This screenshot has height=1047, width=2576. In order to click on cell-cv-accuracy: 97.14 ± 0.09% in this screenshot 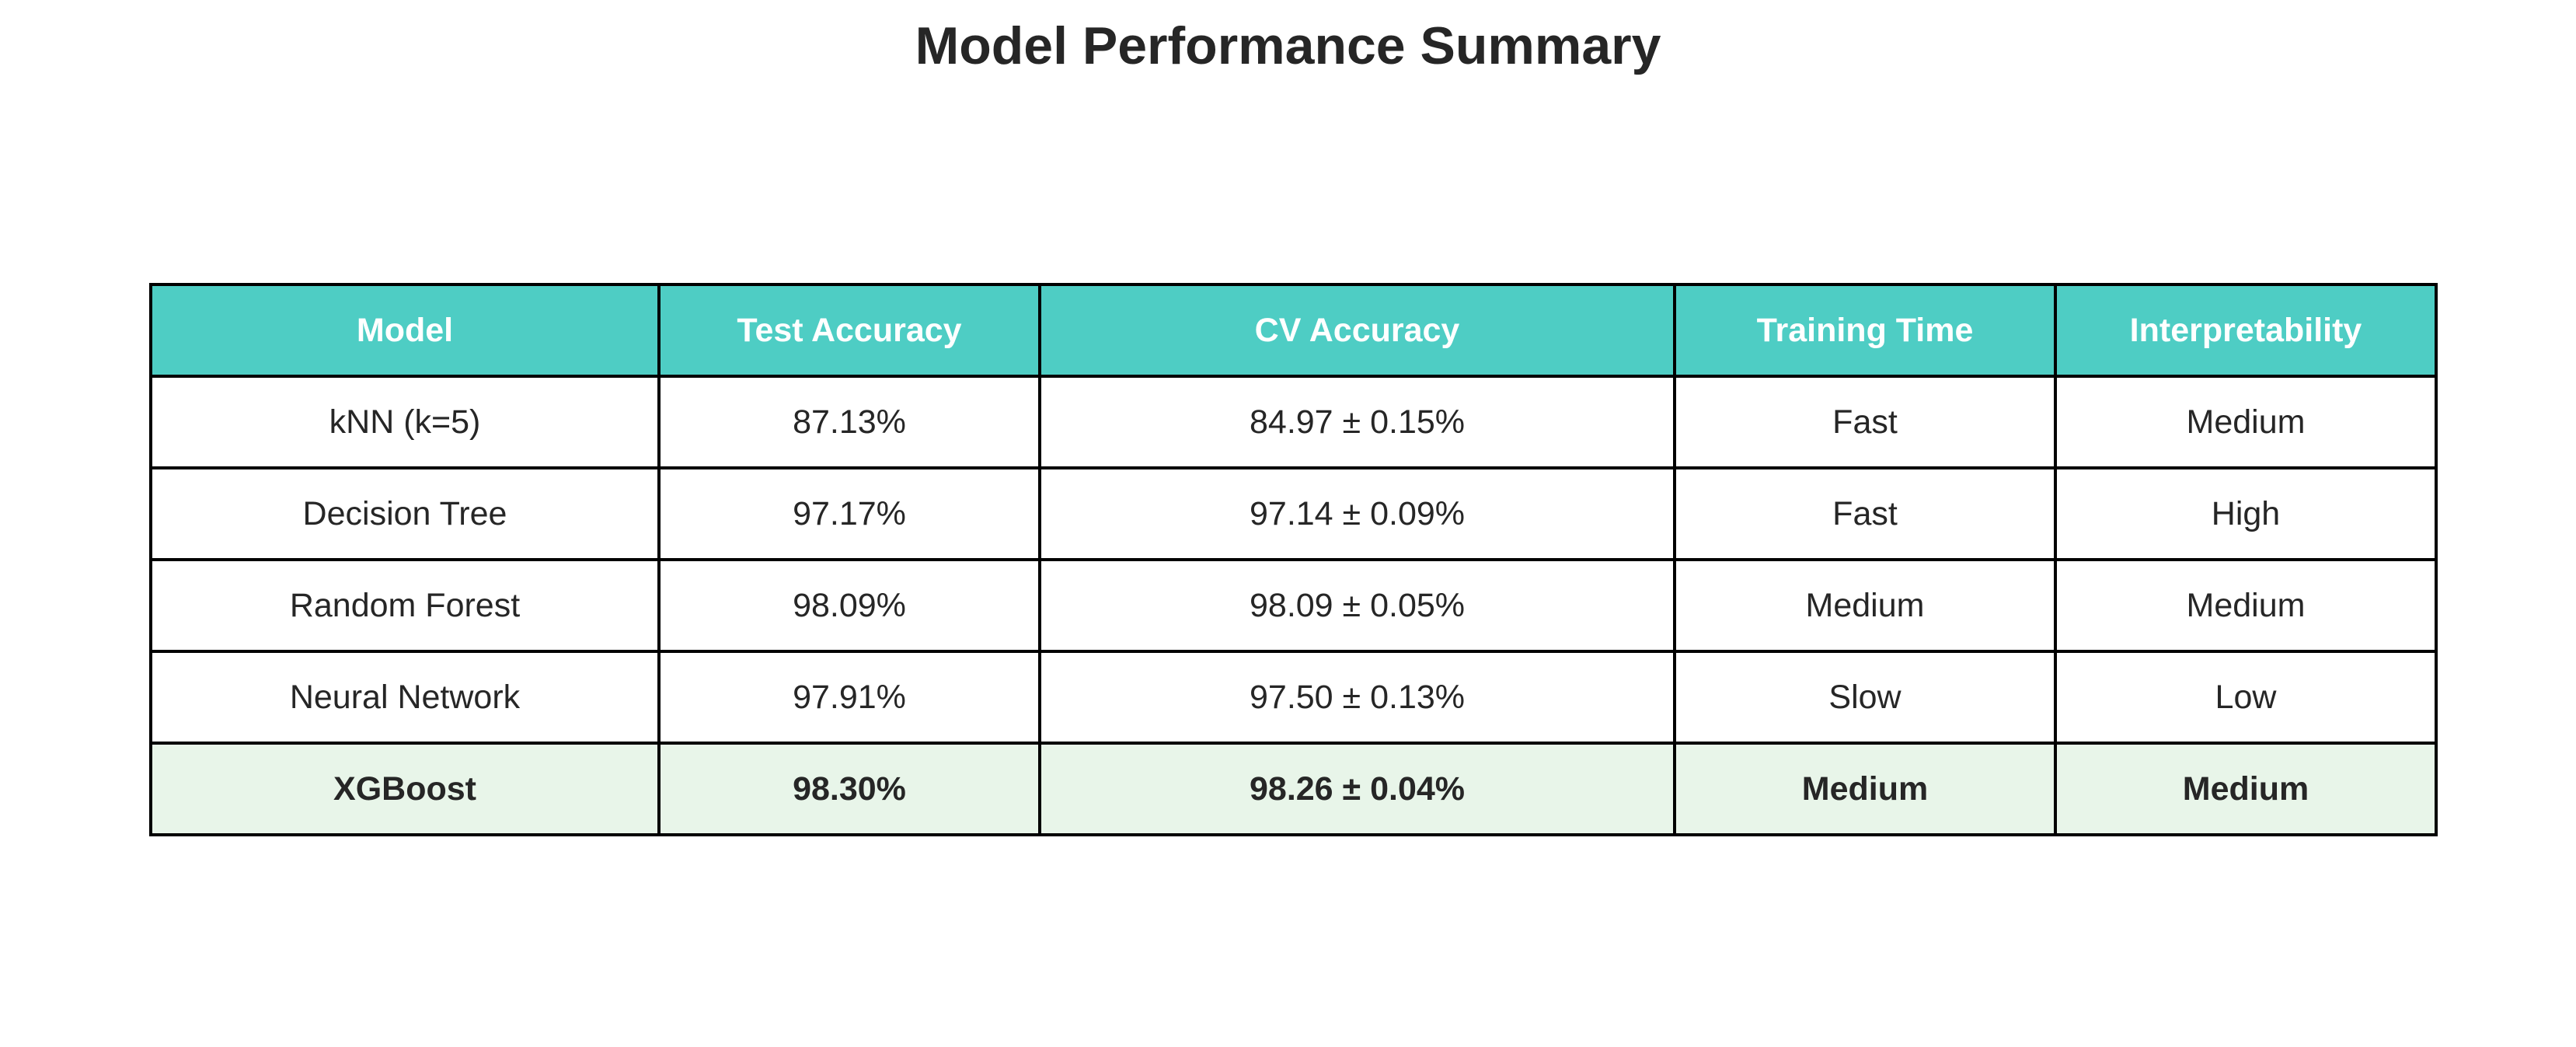, I will do `click(1357, 513)`.